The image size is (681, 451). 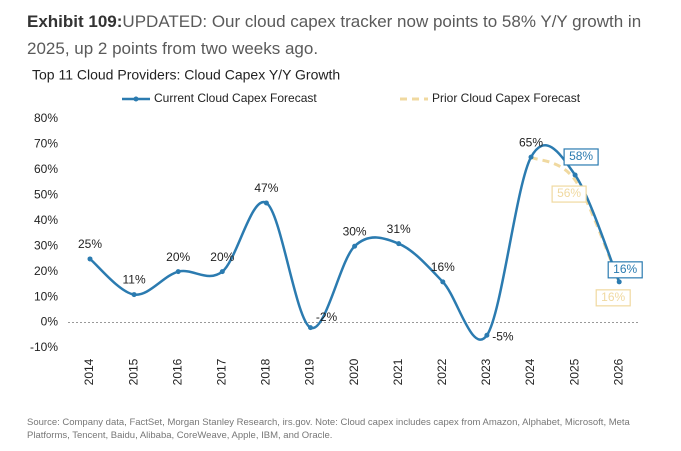 I want to click on data-label: 11%, so click(x=134, y=280).